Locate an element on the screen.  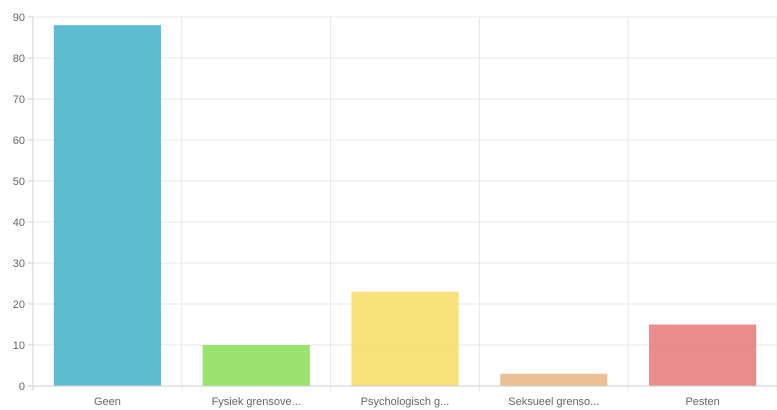
y-tick-label: 20 is located at coordinates (19, 305).